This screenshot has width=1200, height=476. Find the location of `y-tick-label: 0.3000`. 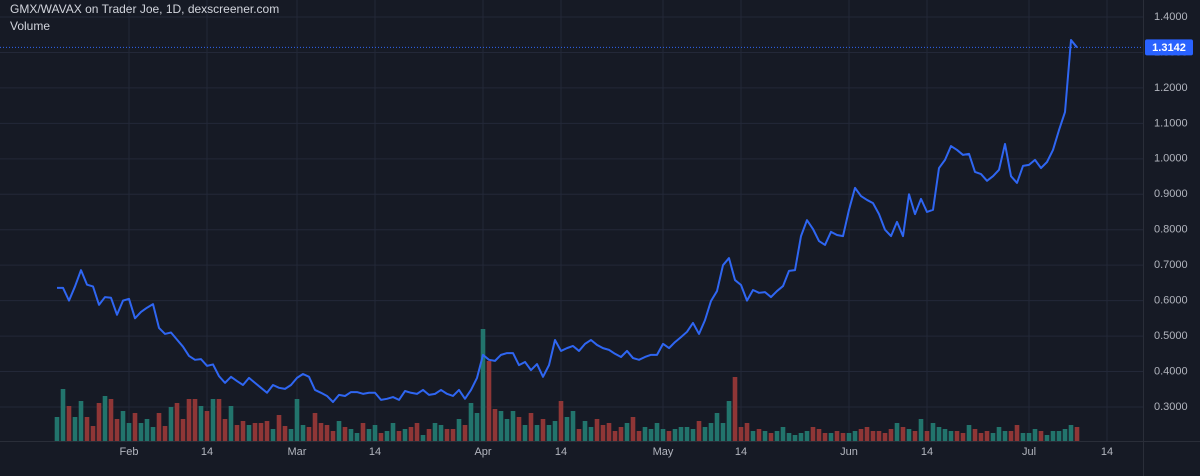

y-tick-label: 0.3000 is located at coordinates (1171, 407).